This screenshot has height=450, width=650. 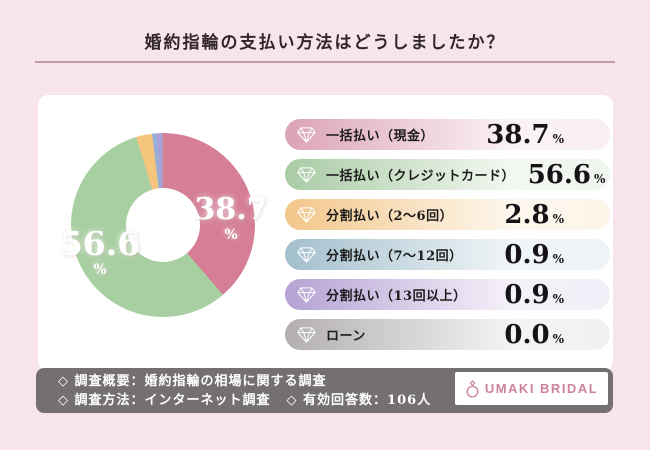 I want to click on legend-row: ローン 0.0%, so click(x=447, y=334).